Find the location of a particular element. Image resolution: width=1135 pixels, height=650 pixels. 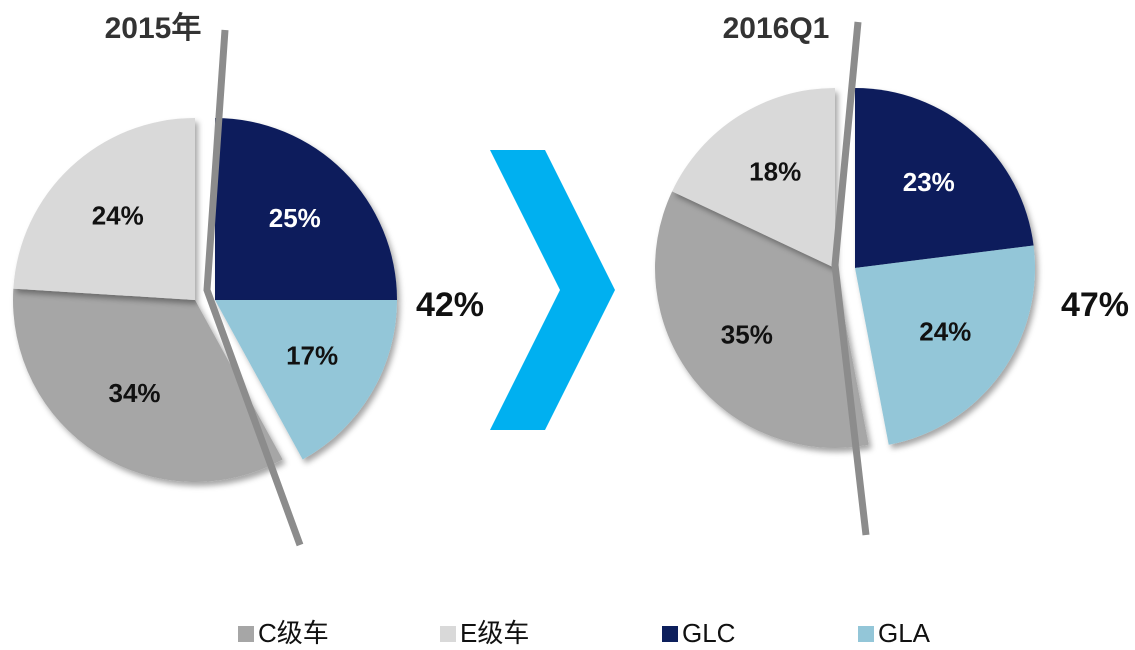

chart-title: 2016Q1 is located at coordinates (776, 28).